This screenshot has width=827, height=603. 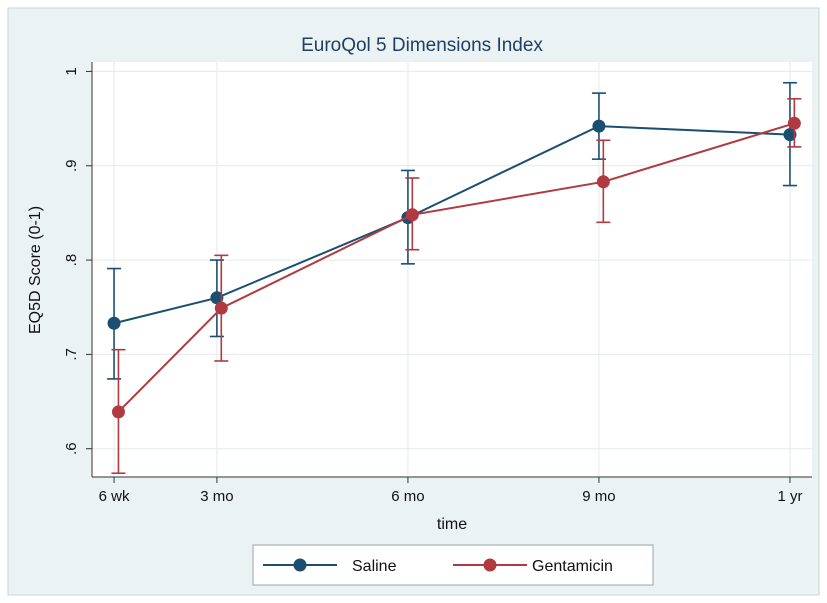 What do you see at coordinates (71, 448) in the screenshot?
I see `y-tick-label: .6` at bounding box center [71, 448].